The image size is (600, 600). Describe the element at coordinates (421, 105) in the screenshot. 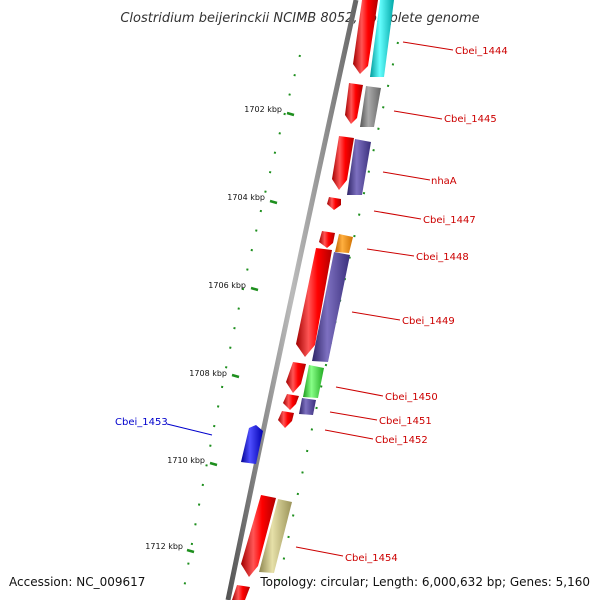

I see `gene-cbei-1445: Cbei_1445` at that location.